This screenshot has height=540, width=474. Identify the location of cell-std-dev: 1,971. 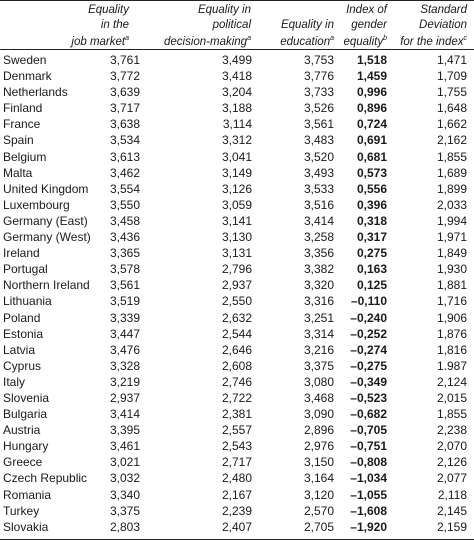
(451, 237).